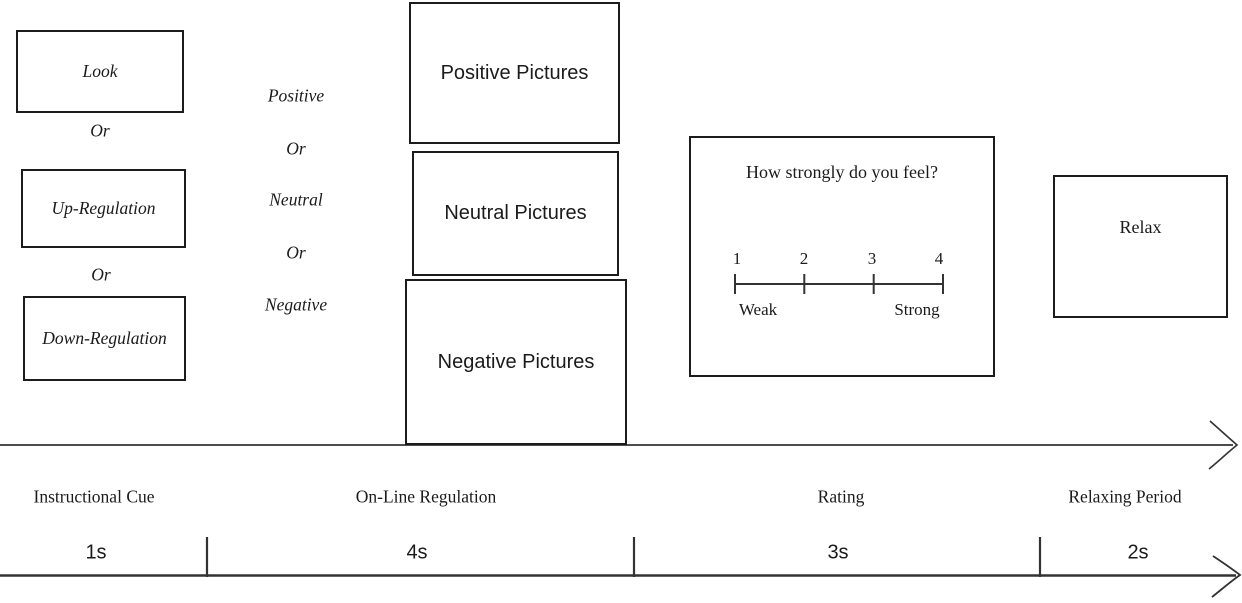 The width and height of the screenshot is (1242, 603). I want to click on cue-box-up-regulation-label: Up-Regulation, so click(103, 208).